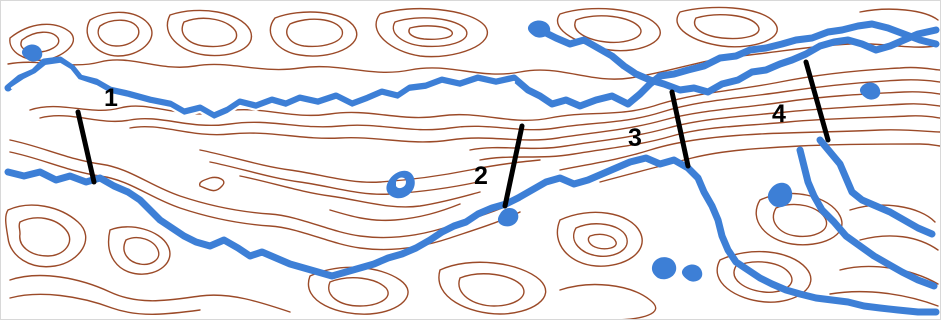 Image resolution: width=941 pixels, height=320 pixels. Describe the element at coordinates (481, 176) in the screenshot. I see `cross-section-label-2: 2` at that location.